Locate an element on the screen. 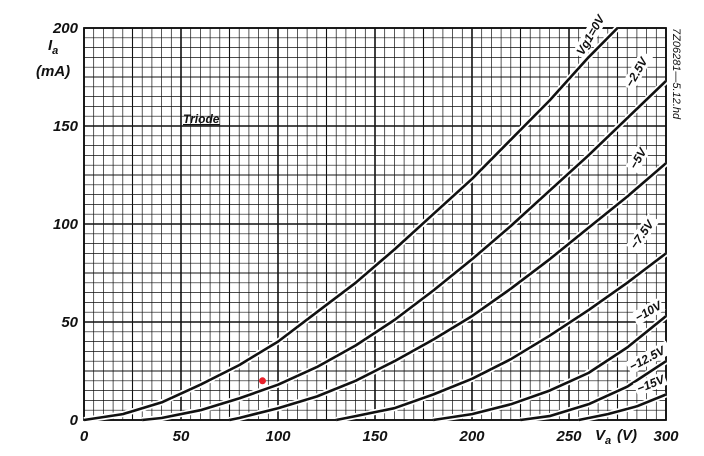 The width and height of the screenshot is (704, 456). x-tick-label: 200 is located at coordinates (471, 436).